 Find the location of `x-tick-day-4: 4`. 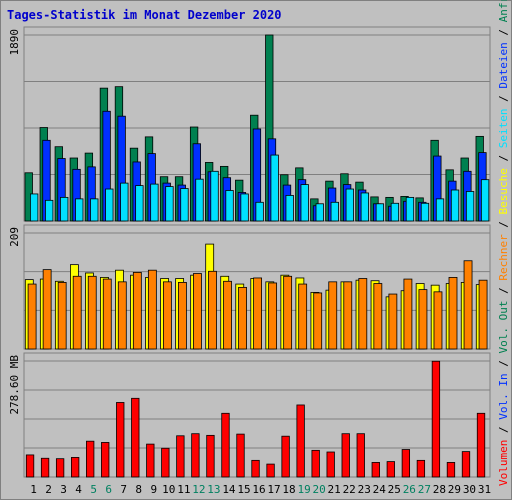

x-tick-day-4: 4 is located at coordinates (78, 489).